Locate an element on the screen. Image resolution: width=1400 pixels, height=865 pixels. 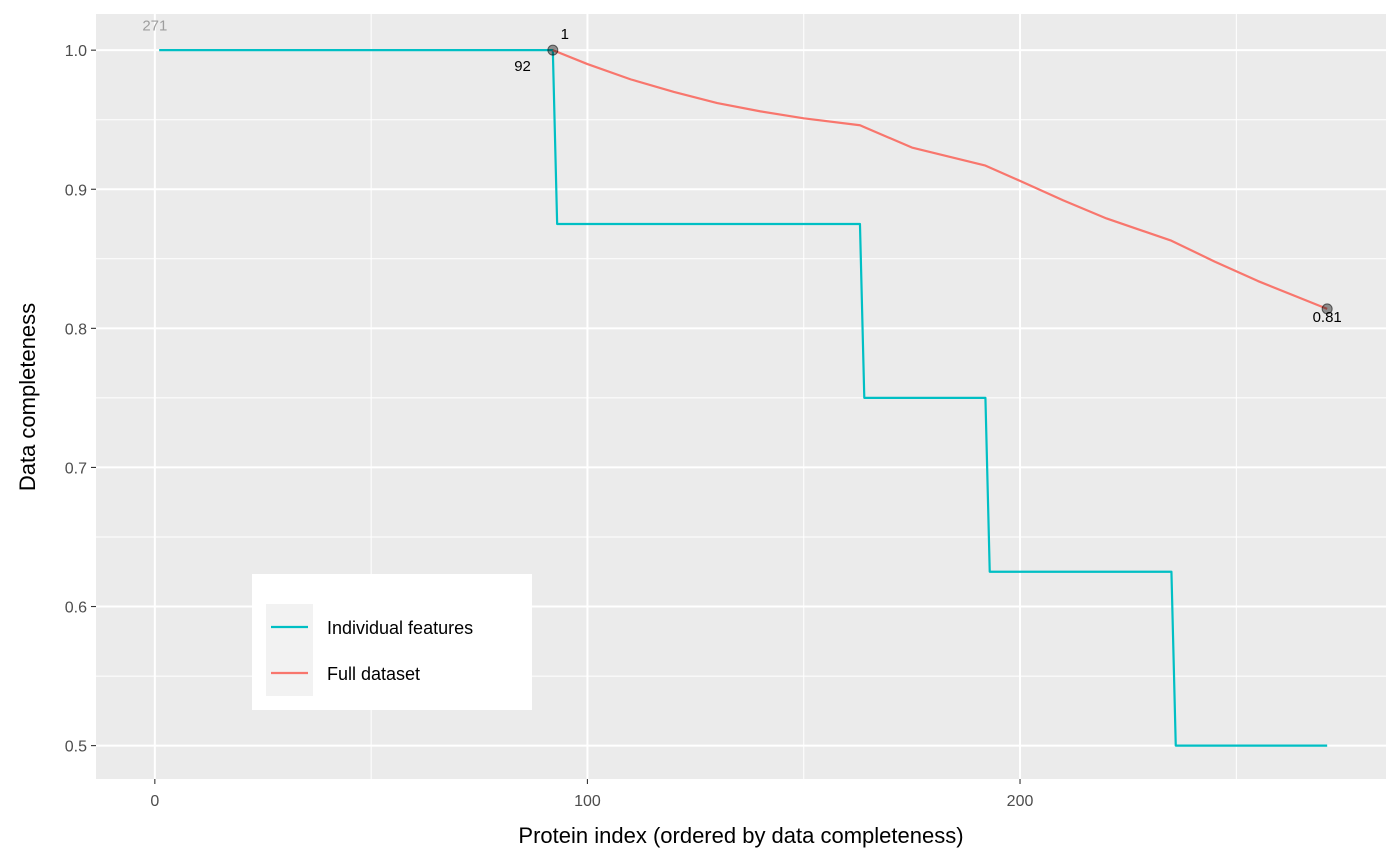
annotation-label: 0.81 is located at coordinates (1327, 317).